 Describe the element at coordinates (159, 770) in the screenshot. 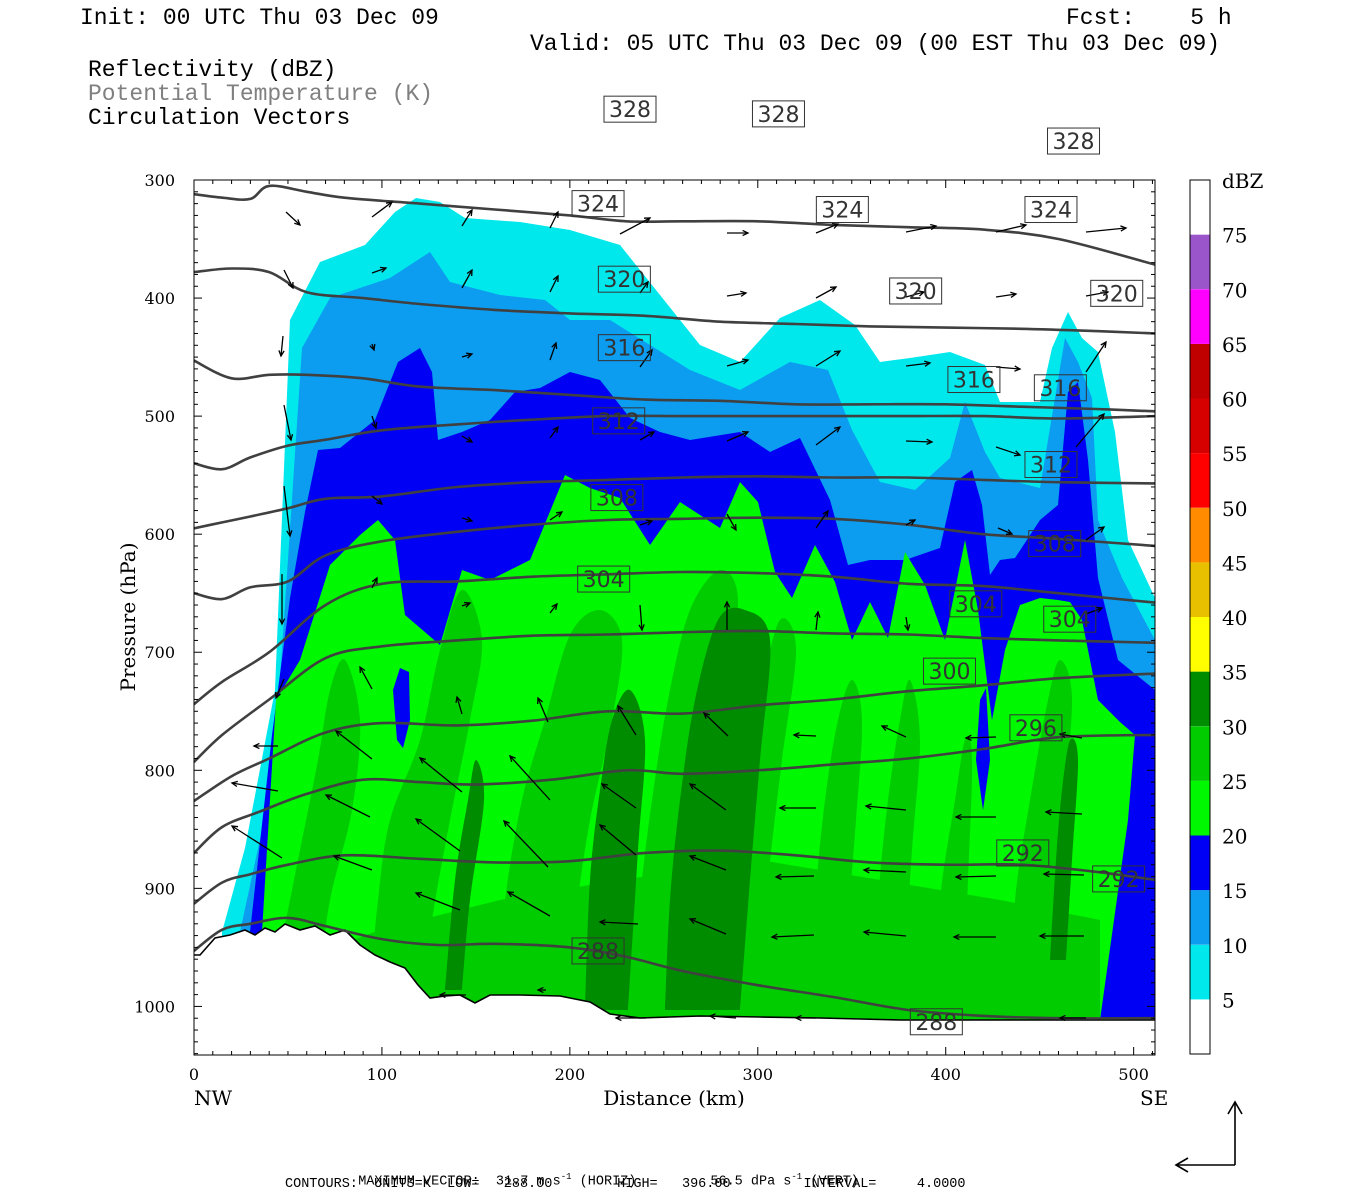

I see `y-tick-label: 800` at that location.